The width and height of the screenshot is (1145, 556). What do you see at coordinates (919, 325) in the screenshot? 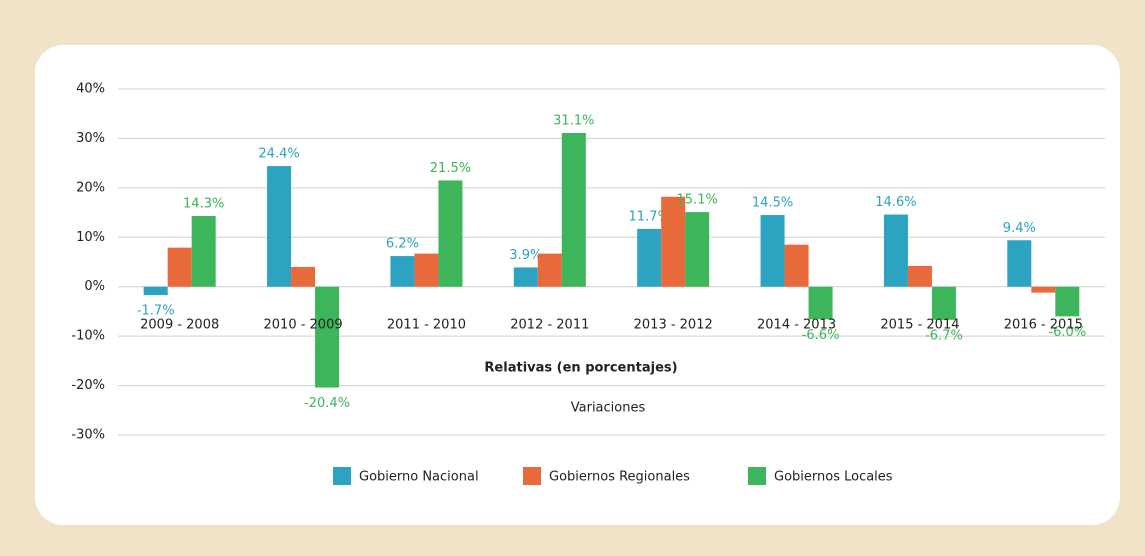
I see `x-tick-label: 2015 - 2014` at bounding box center [919, 325].